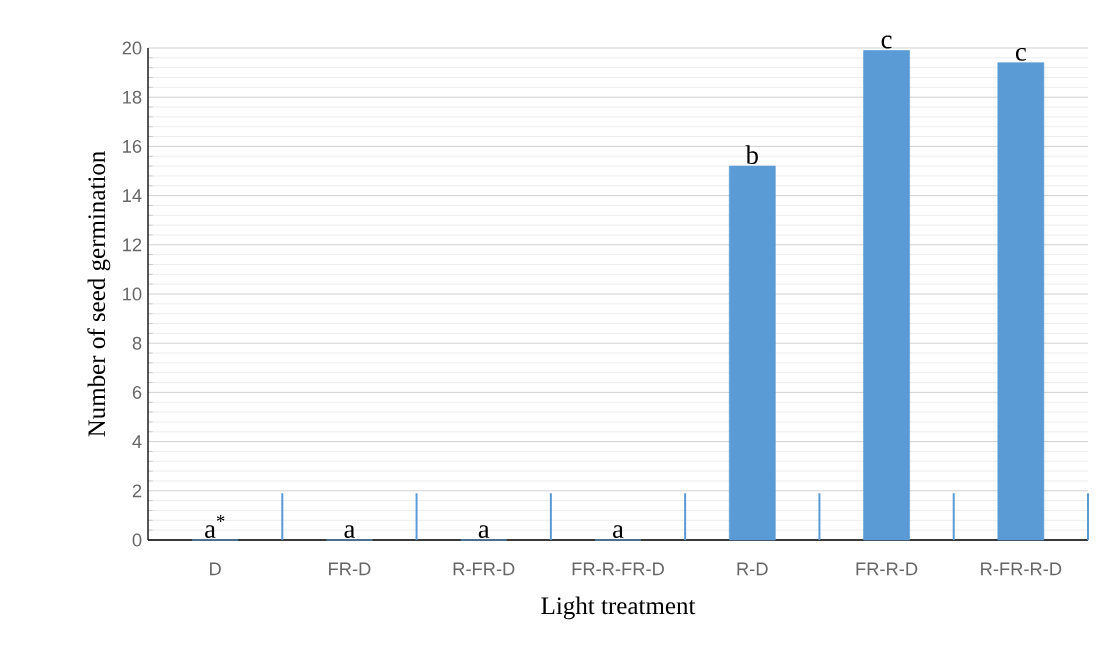 This screenshot has height=670, width=1113. I want to click on y-tick-label: 6, so click(137, 392).